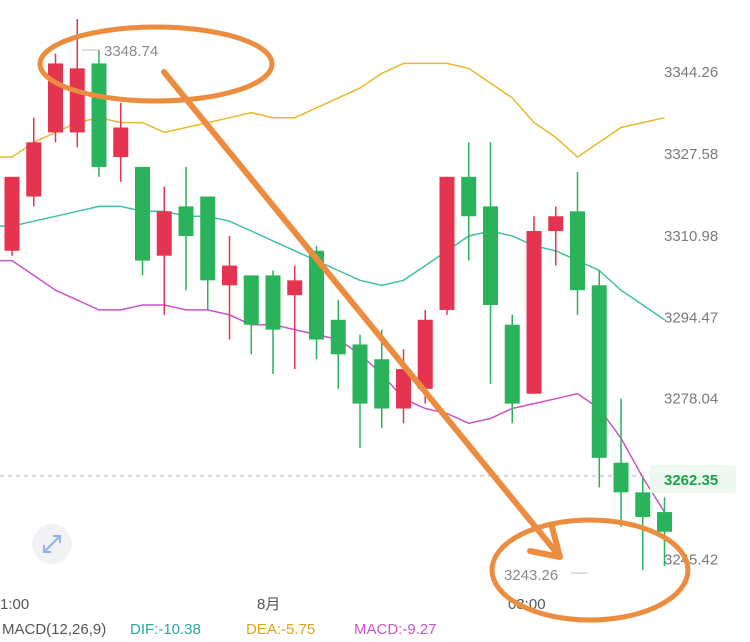 The image size is (750, 642). What do you see at coordinates (691, 559) in the screenshot?
I see `price-axis-tick-label: 3245.42` at bounding box center [691, 559].